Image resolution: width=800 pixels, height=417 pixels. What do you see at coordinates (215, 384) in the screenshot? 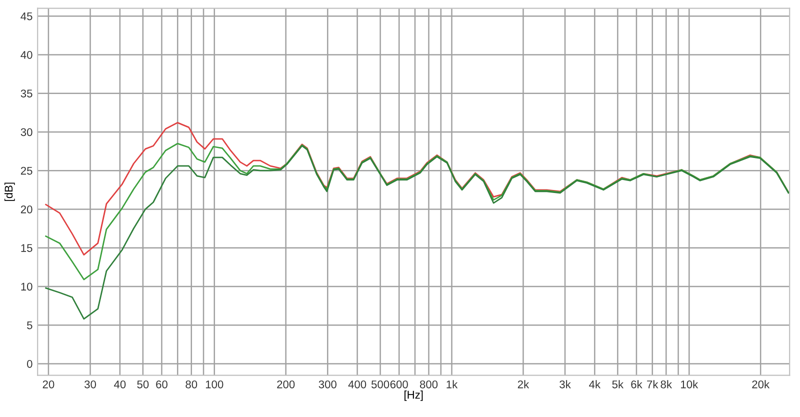
I see `x-tick-label: 100` at bounding box center [215, 384].